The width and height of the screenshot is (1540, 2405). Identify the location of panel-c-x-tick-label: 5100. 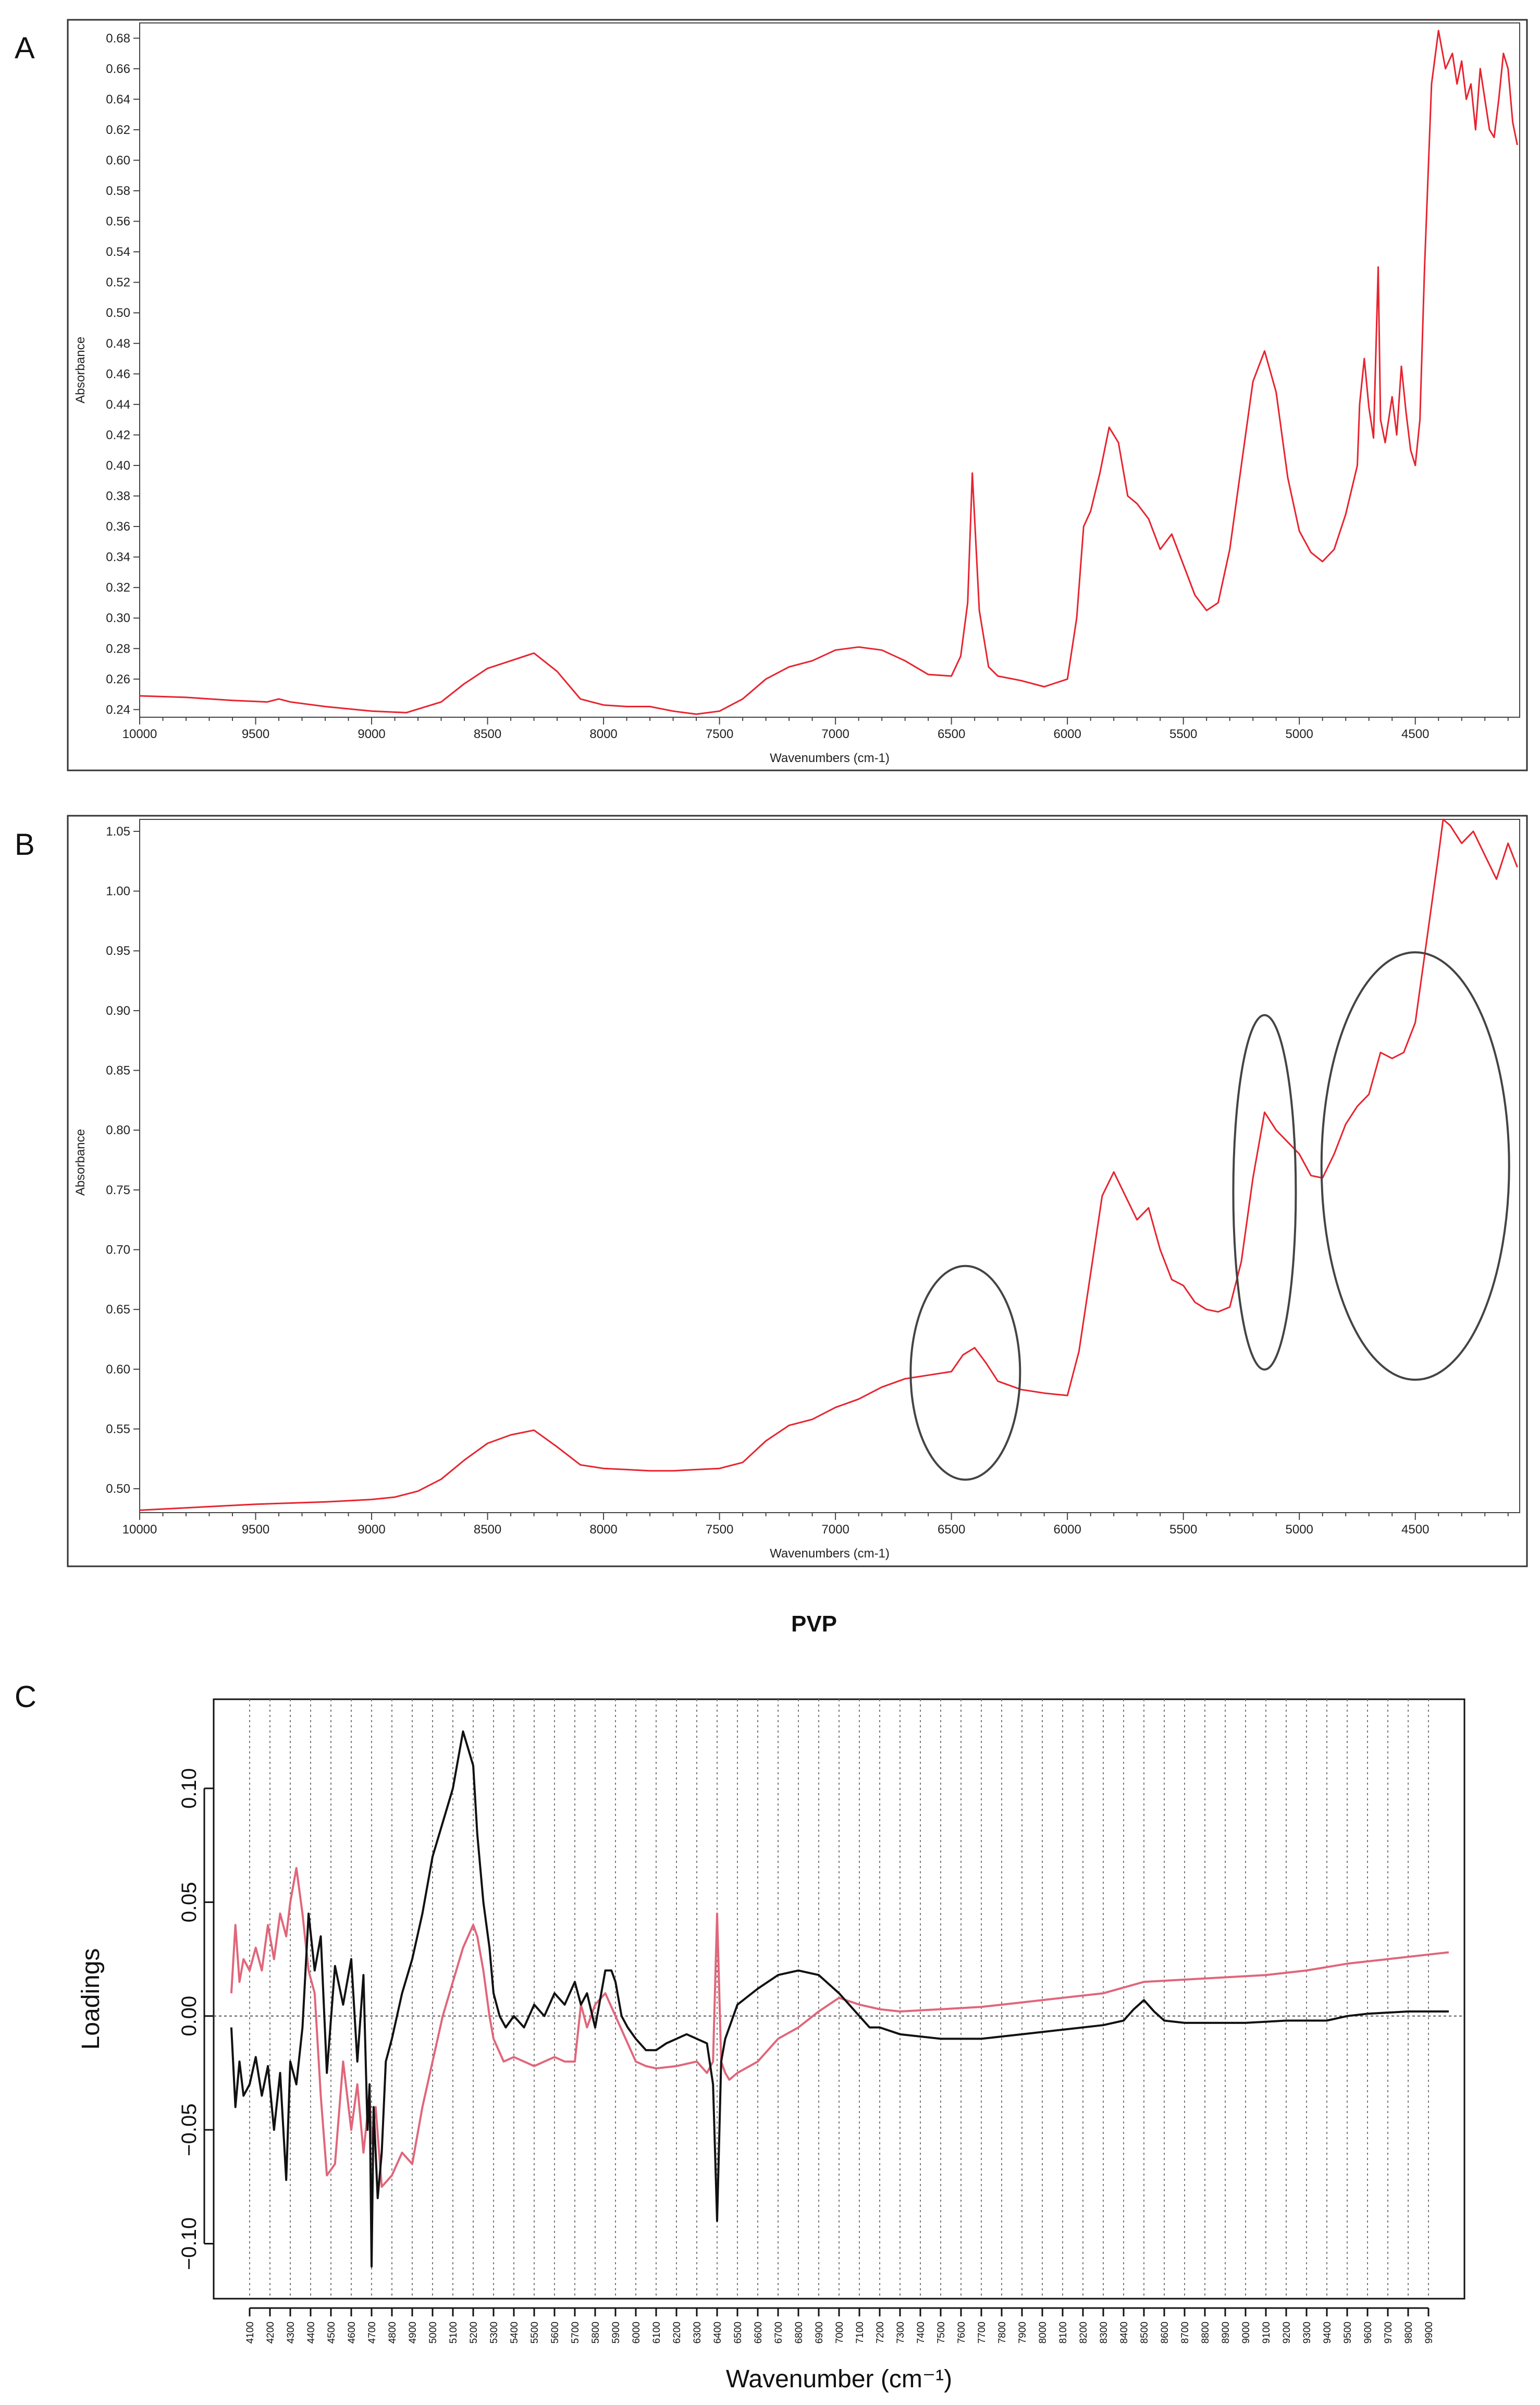
(454, 2333).